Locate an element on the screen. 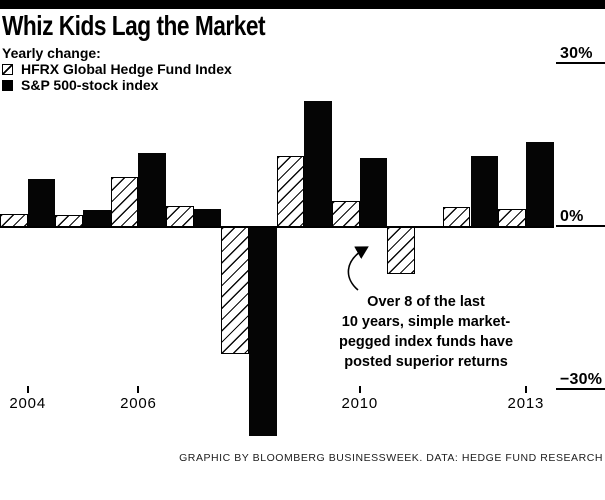  zero-axis-line is located at coordinates (277, 227).